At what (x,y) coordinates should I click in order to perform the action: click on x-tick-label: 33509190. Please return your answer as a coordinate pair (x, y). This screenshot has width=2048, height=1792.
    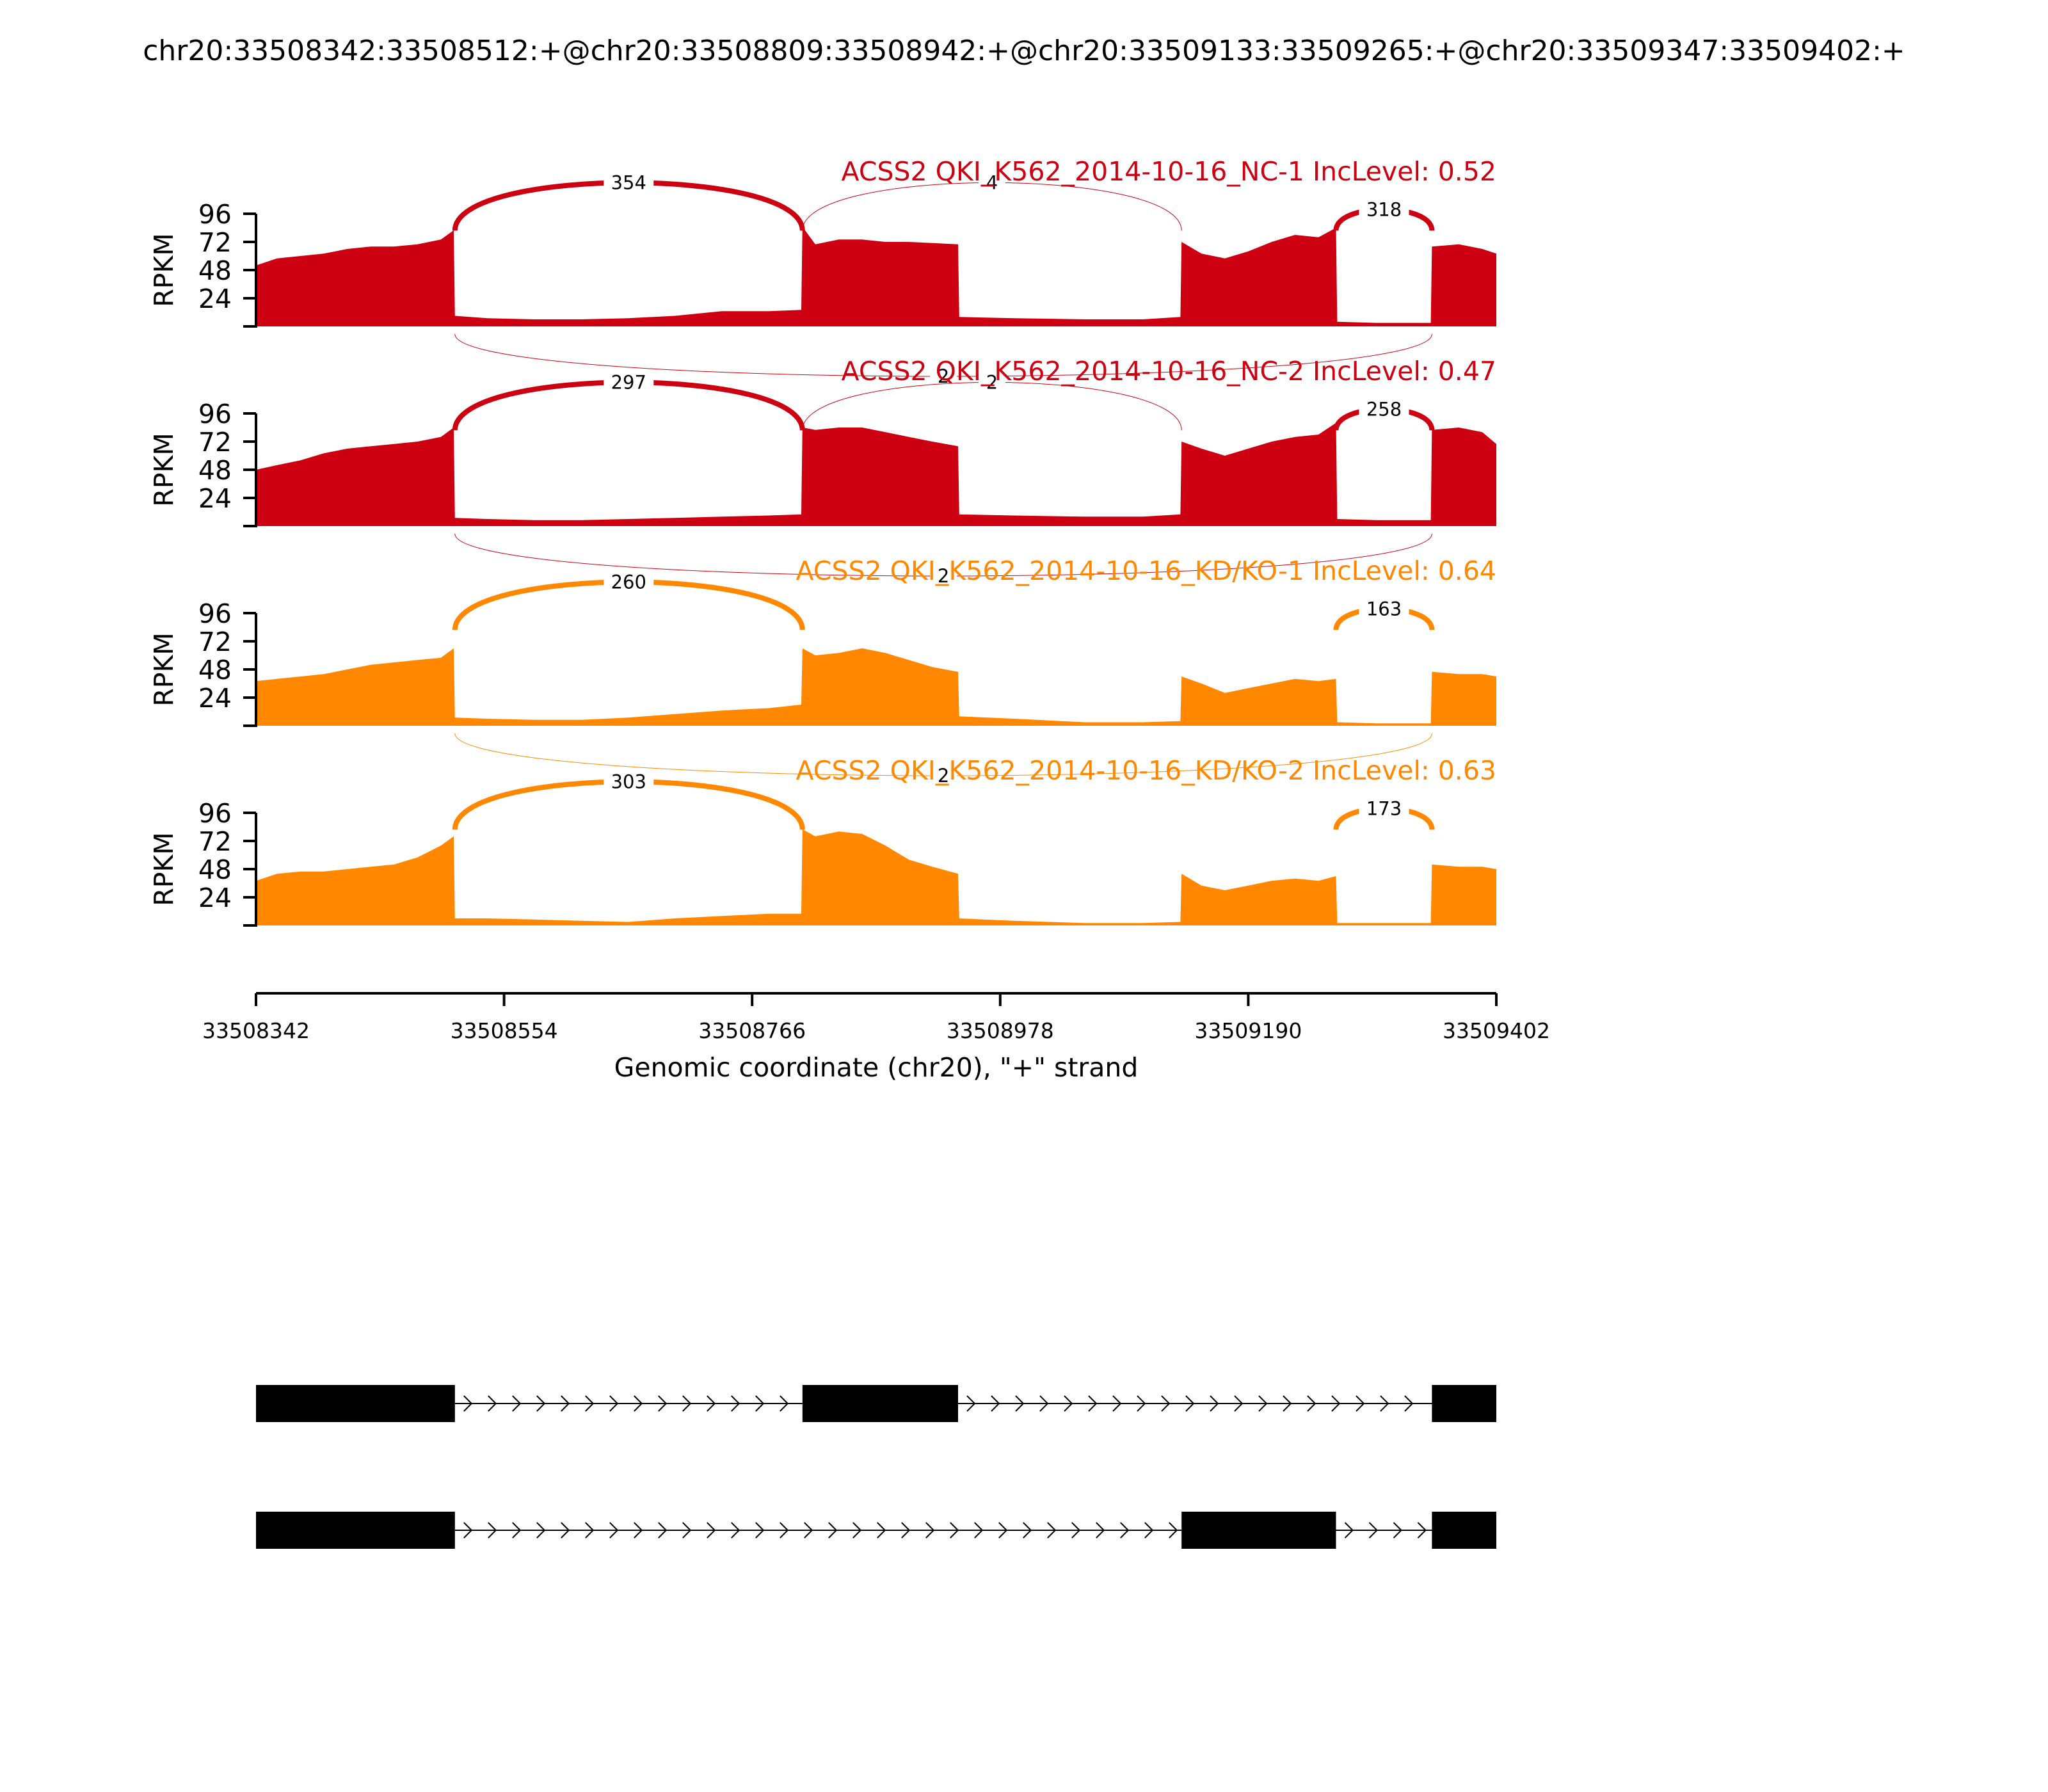
    Looking at the image, I should click on (1248, 1030).